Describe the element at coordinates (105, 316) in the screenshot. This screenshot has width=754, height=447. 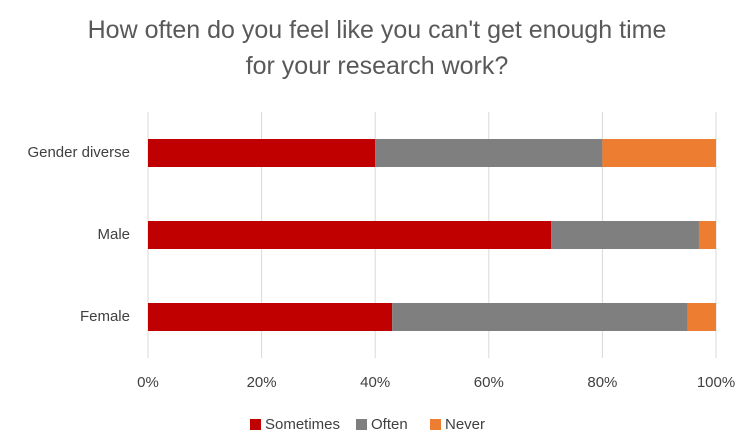
I see `y-tick-label: Female` at that location.